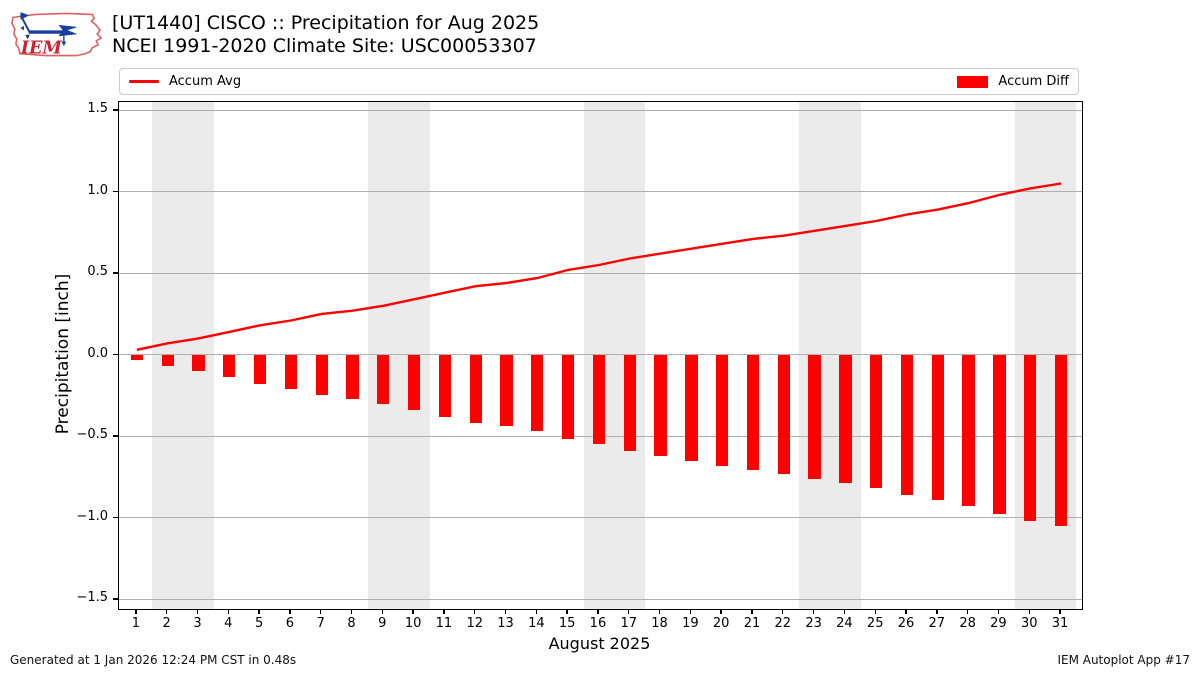 This screenshot has width=1200, height=675. What do you see at coordinates (474, 623) in the screenshot?
I see `x-tick-label: 12` at bounding box center [474, 623].